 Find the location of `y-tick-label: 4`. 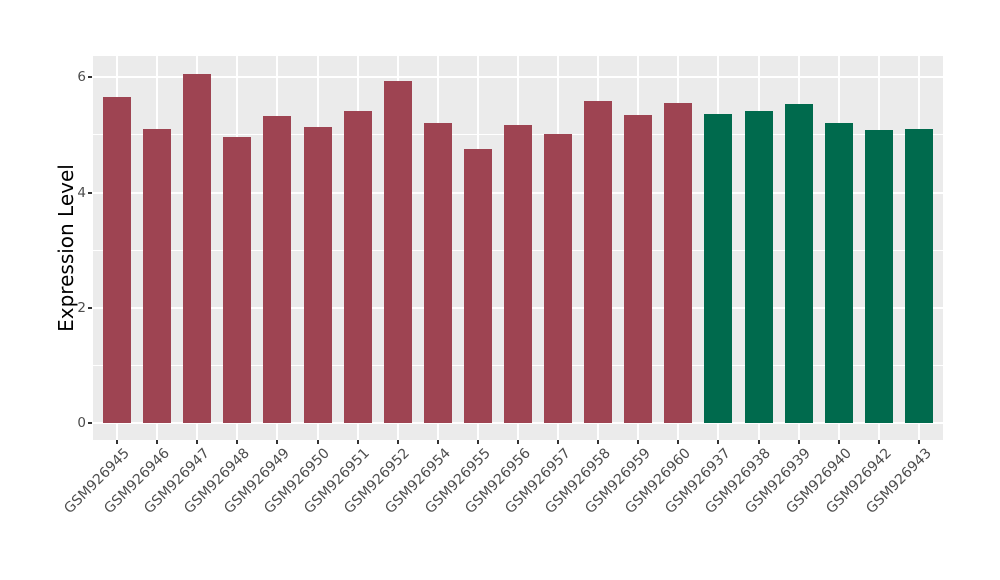

y-tick-label: 4 is located at coordinates (81, 192).